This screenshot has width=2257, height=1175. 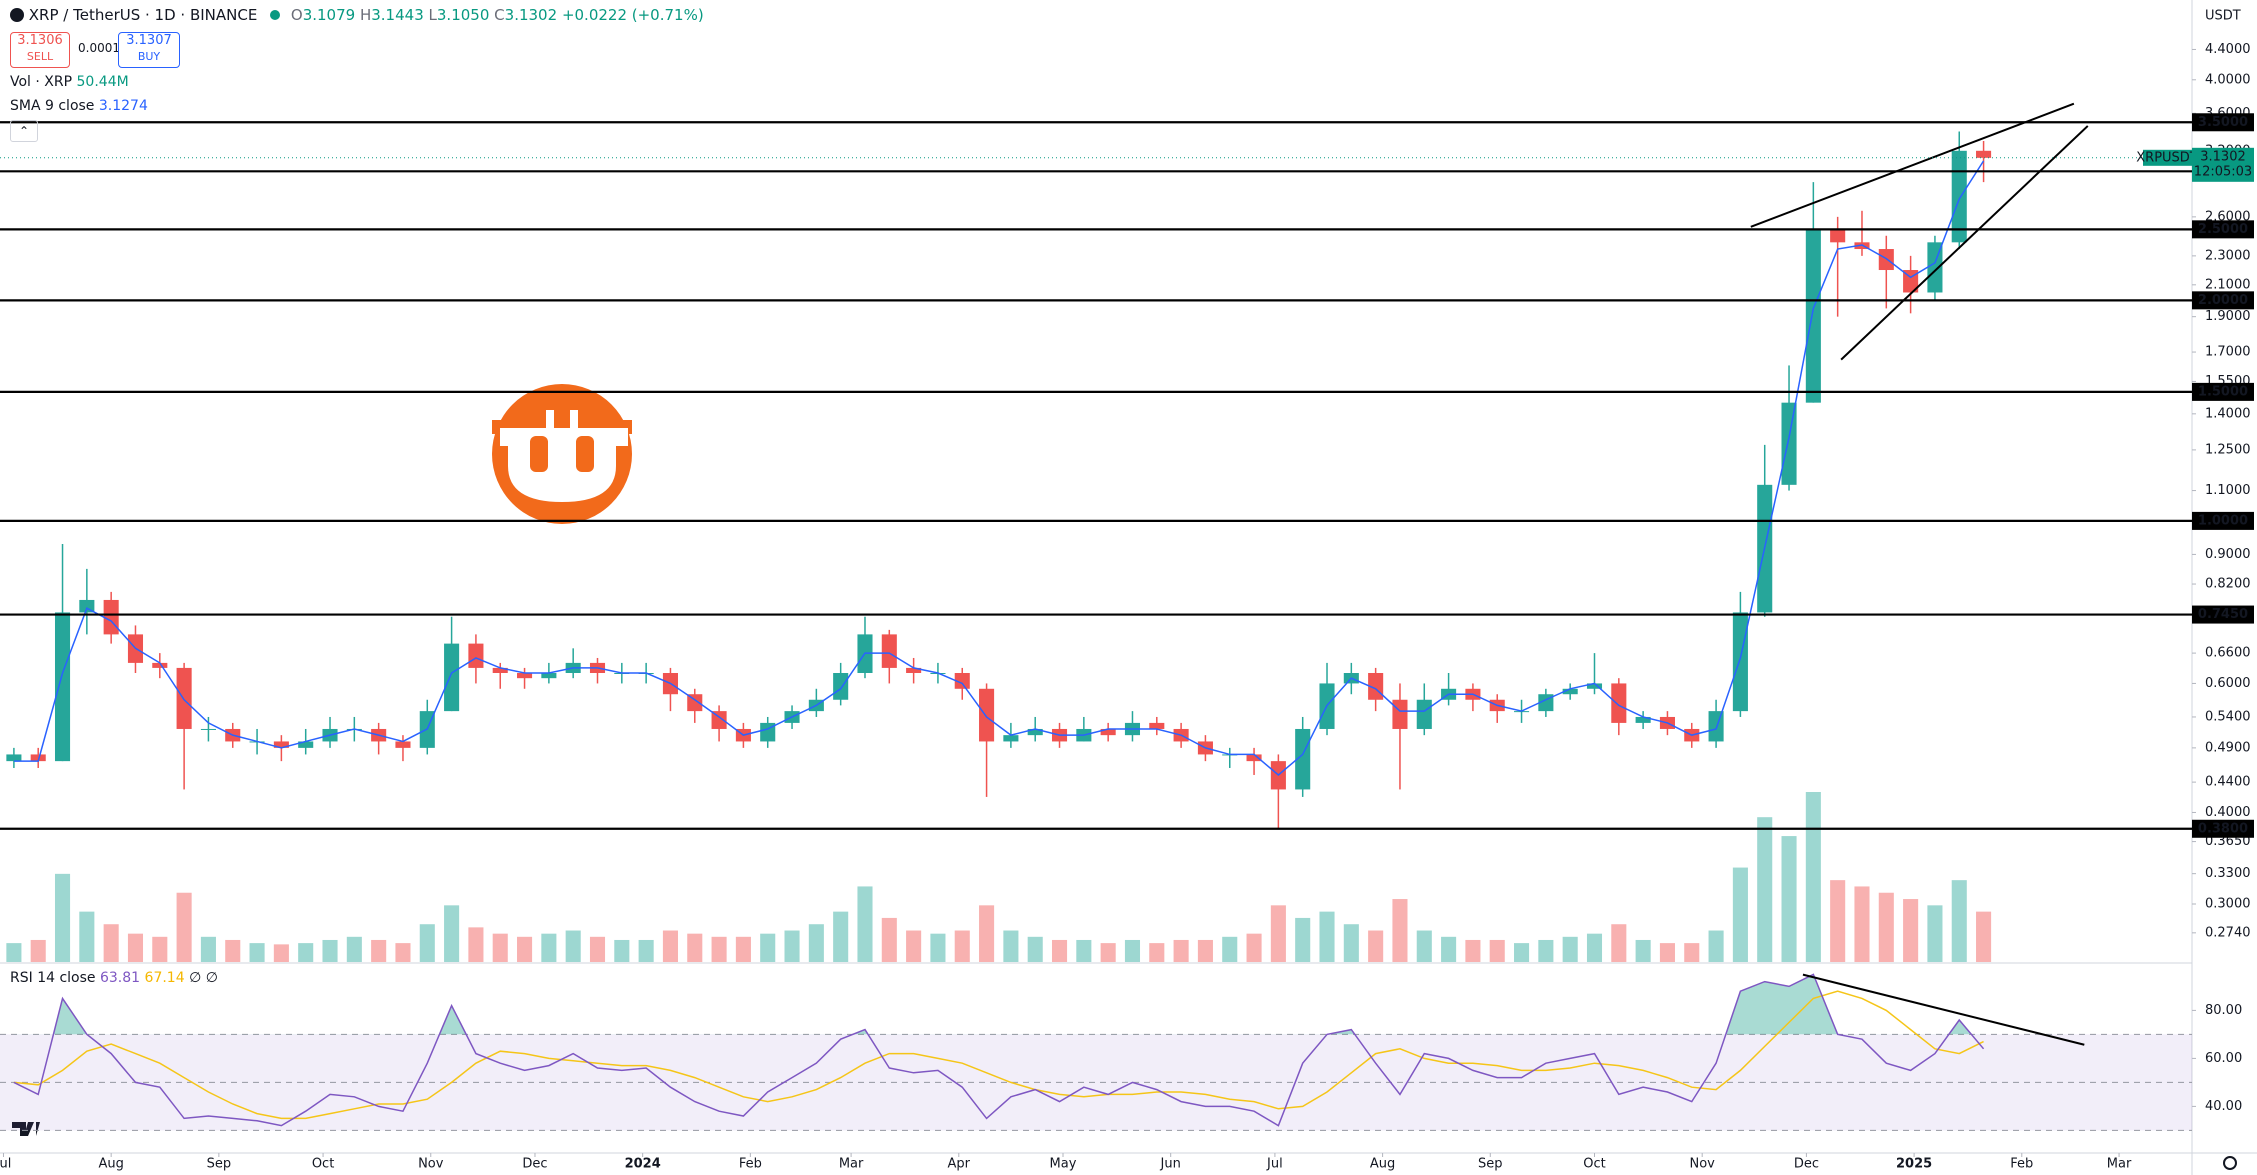 What do you see at coordinates (2228, 841) in the screenshot?
I see `y-tick-label: 0.3650` at bounding box center [2228, 841].